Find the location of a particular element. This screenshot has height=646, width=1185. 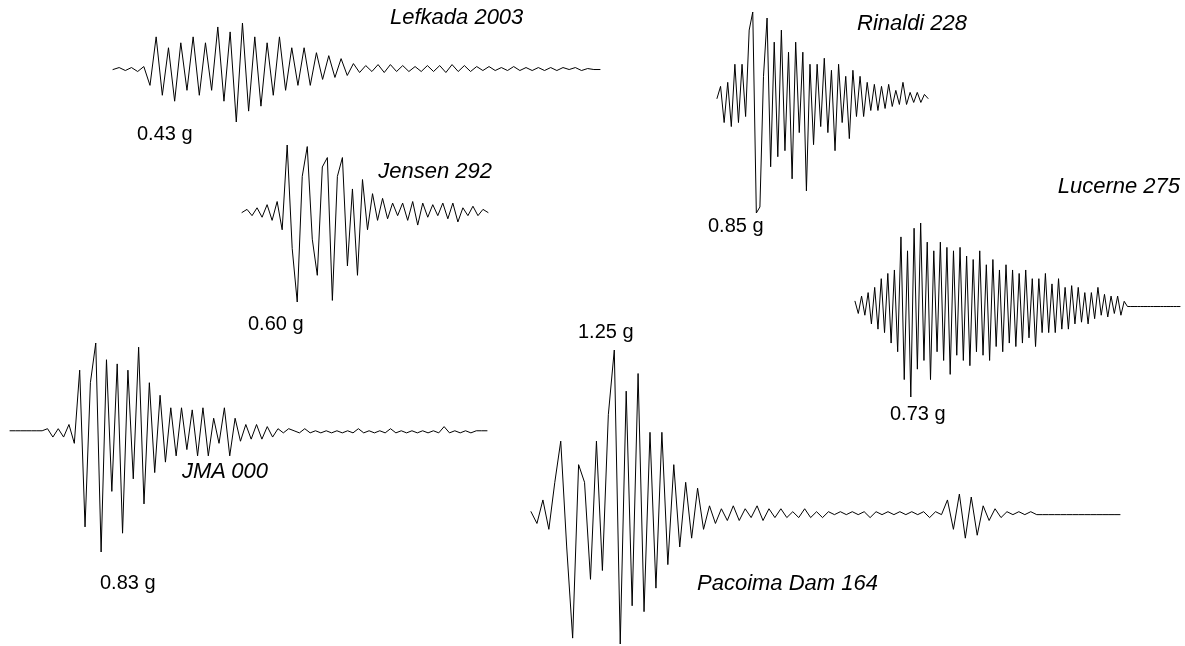

text: Pacoima Dam 164 is located at coordinates (787, 582).